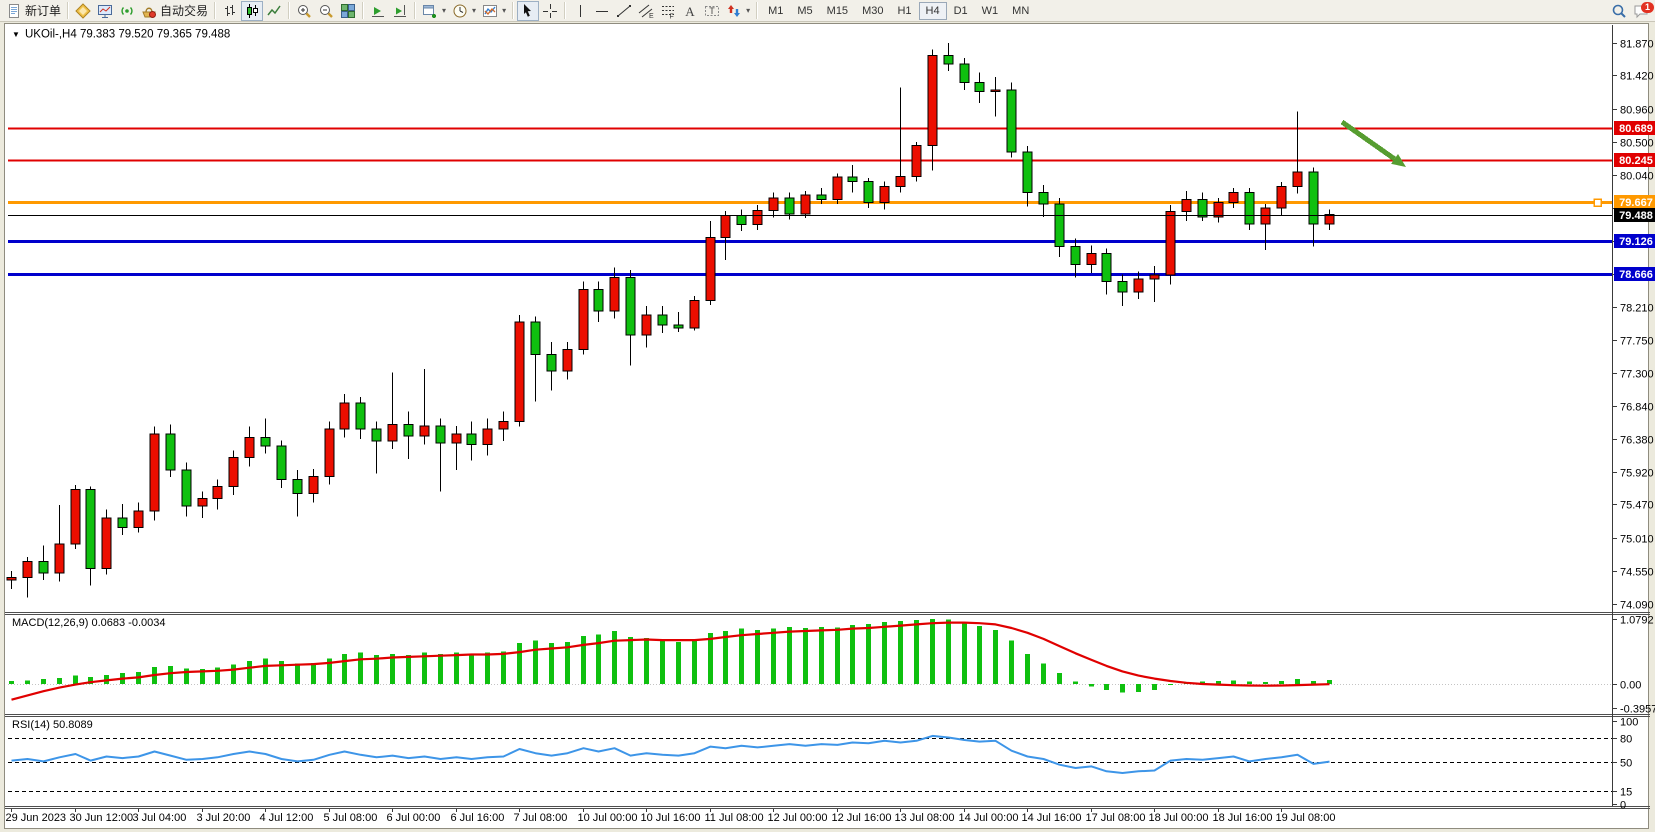 The image size is (1655, 832). Describe the element at coordinates (1637, 710) in the screenshot. I see `macd-axis-label: -0.3957` at that location.